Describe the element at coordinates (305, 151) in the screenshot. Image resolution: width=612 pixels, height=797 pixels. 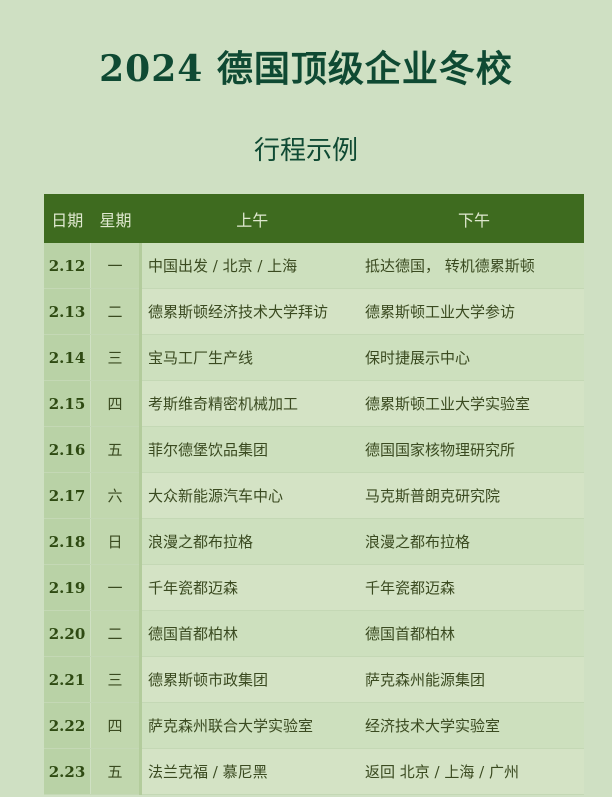
I see `page-subtitle: 行程示例` at that location.